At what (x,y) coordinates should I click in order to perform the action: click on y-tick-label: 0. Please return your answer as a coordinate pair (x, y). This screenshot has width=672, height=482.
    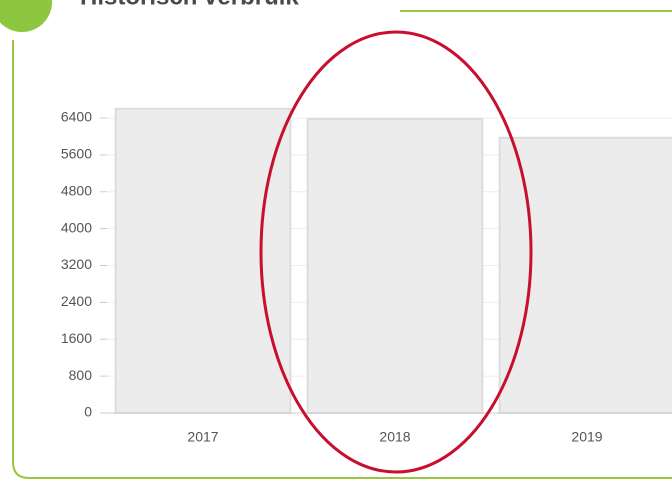
    Looking at the image, I should click on (88, 412).